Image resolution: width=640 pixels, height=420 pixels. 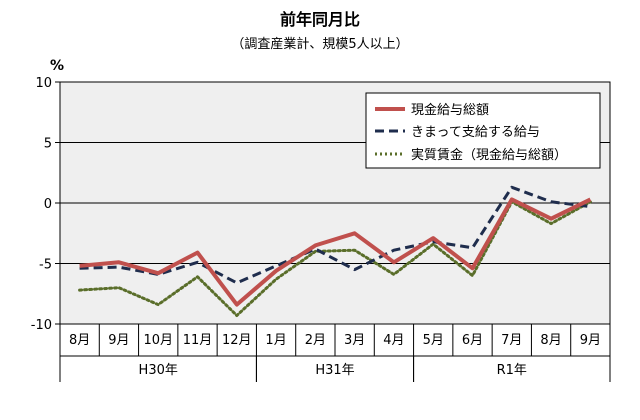 What do you see at coordinates (393, 340) in the screenshot?
I see `x-tick-label: 4月` at bounding box center [393, 340].